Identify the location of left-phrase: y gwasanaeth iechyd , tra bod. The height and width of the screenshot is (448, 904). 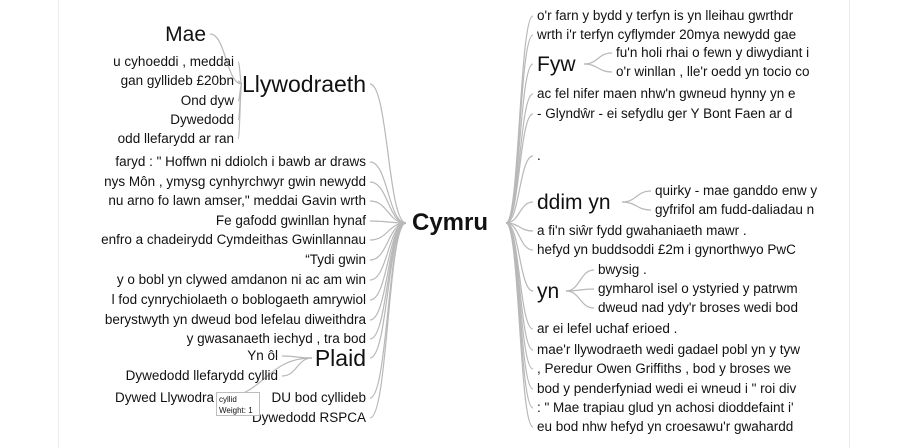
(276, 338).